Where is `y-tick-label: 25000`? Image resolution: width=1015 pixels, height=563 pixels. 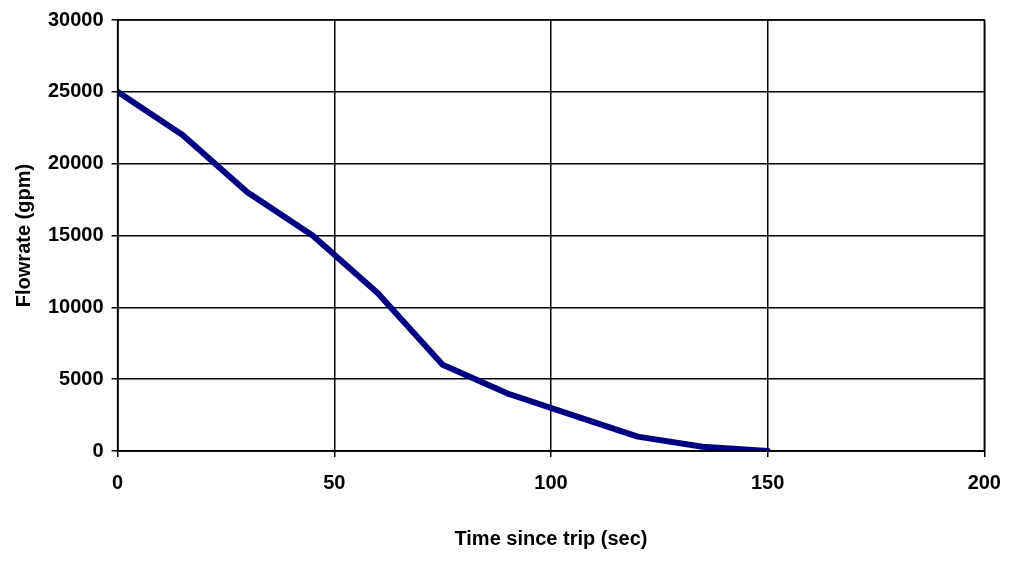 y-tick-label: 25000 is located at coordinates (75, 90).